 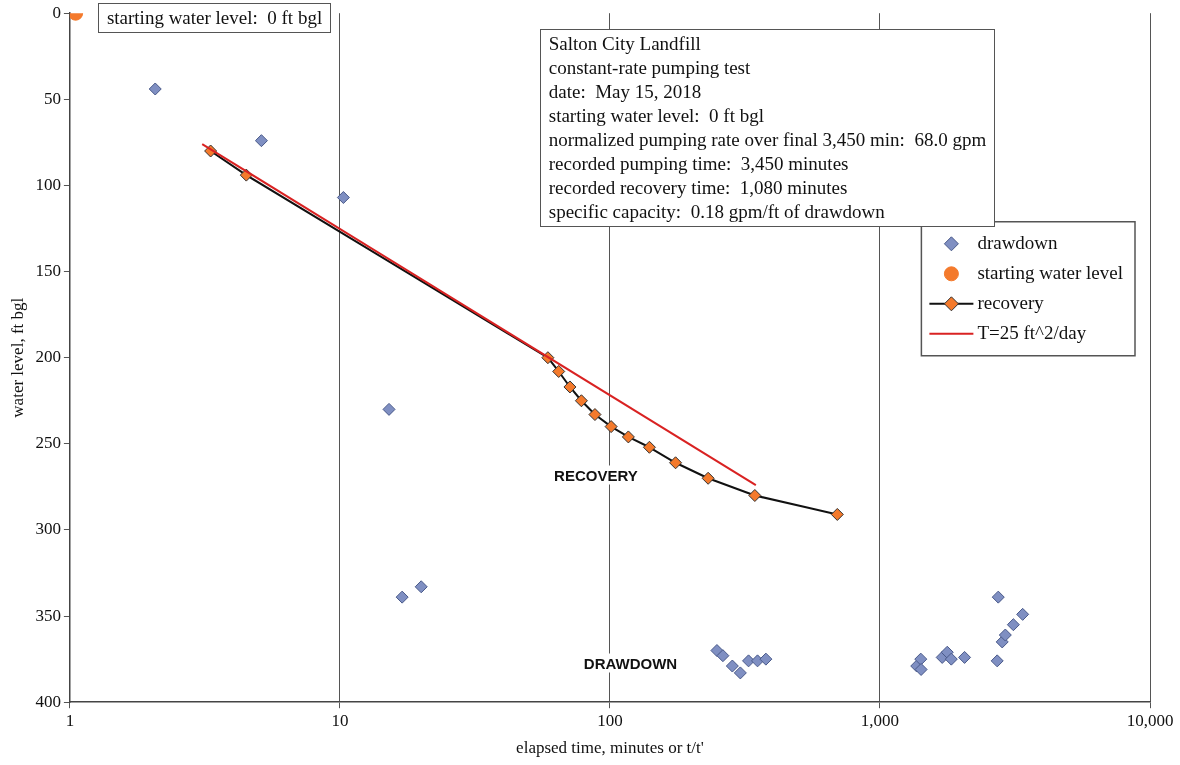 What do you see at coordinates (767, 128) in the screenshot?
I see `annotation: Salton City Landfill constant-rate pumping test date: May 15, 2018 starting water level: 0 ft bgl normalized pumping rate over final 3,450 min: 68.0 gpm recorded pumping time: 3,450 minutes recorded recovery time: 1,080 minutes specific capacity: 0.18 gpm/ft of drawdown` at bounding box center [767, 128].